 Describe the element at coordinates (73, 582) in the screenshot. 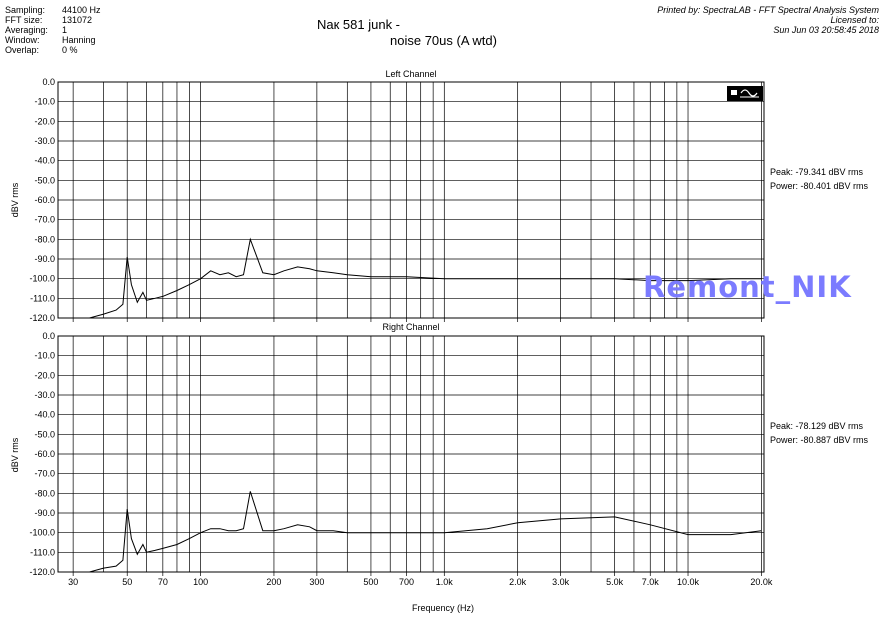

I see `x-tick-label: 30` at that location.